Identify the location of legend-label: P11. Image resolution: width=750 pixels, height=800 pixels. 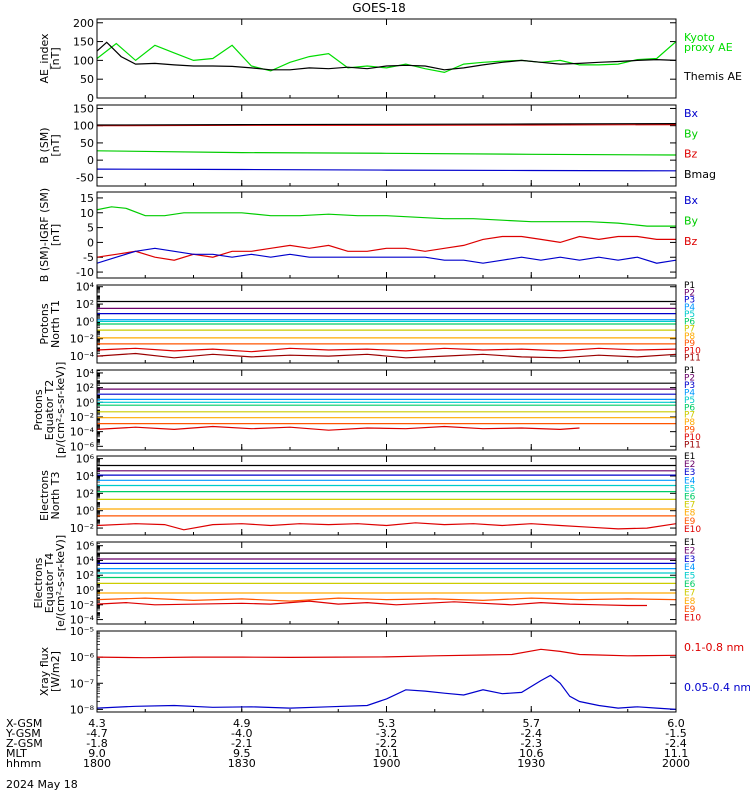
(692, 446).